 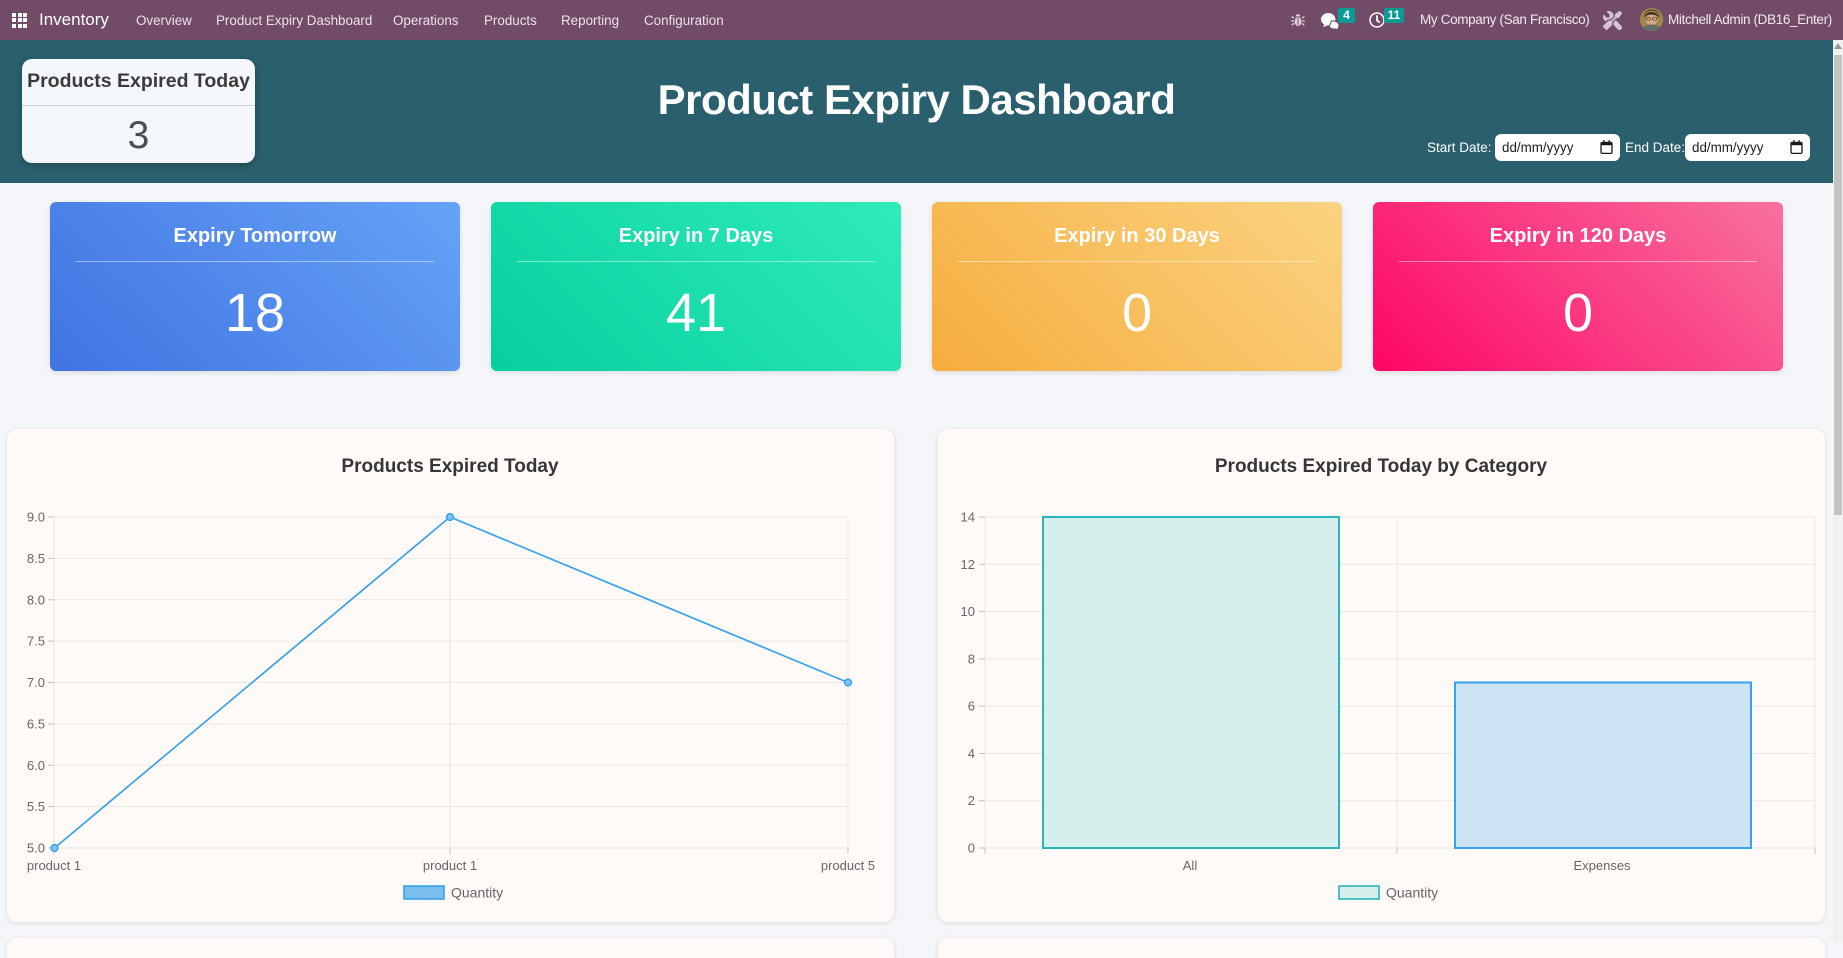 I want to click on svg-text: 10, so click(x=968, y=611).